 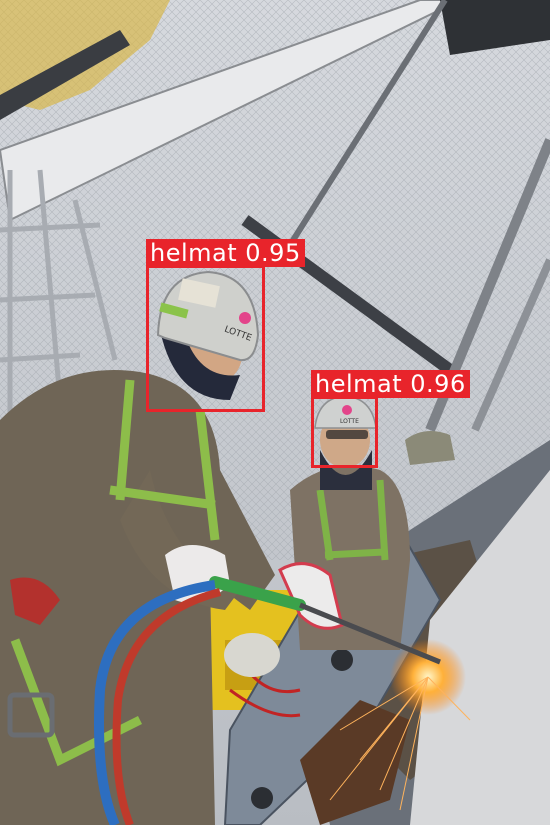 What do you see at coordinates (174, 310) in the screenshot?
I see `helmet-sticker-green` at bounding box center [174, 310].